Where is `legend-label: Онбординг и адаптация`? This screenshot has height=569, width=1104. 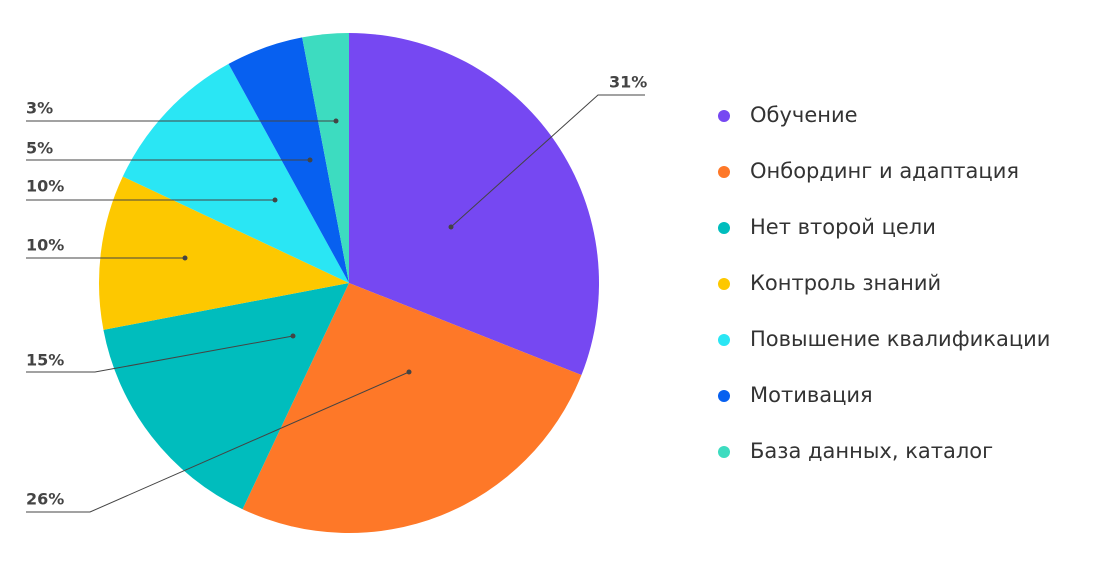 legend-label: Онбординг и адаптация is located at coordinates (884, 171).